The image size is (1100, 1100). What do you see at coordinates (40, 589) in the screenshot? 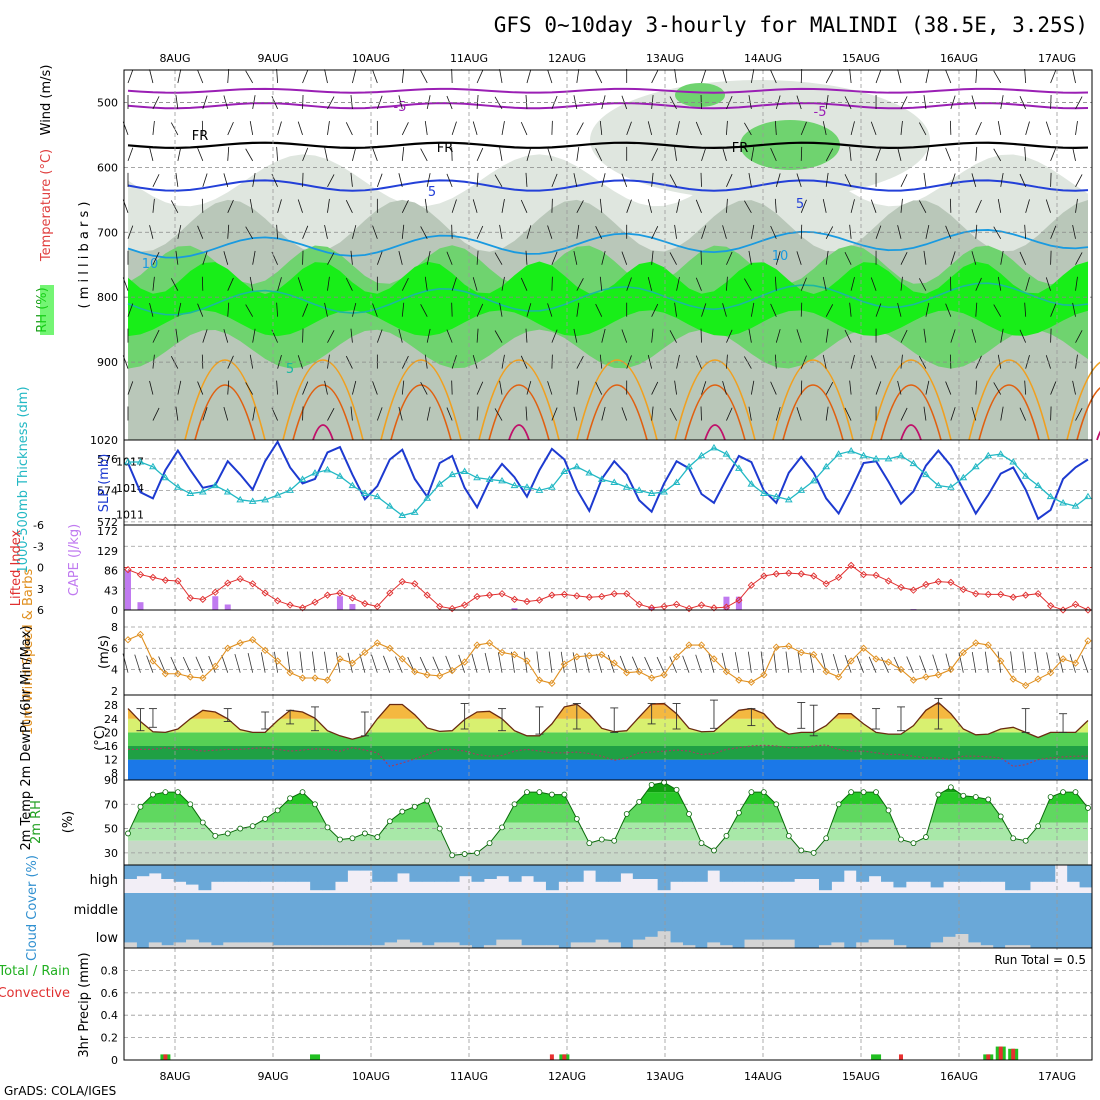
I see `li-tick-label: 3` at bounding box center [40, 589].